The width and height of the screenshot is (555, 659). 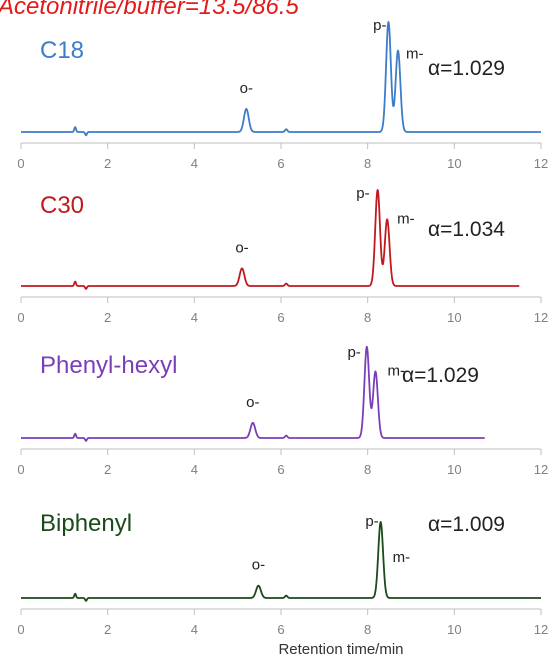 I want to click on x-axis-label: Retention time/min, so click(x=340, y=649).